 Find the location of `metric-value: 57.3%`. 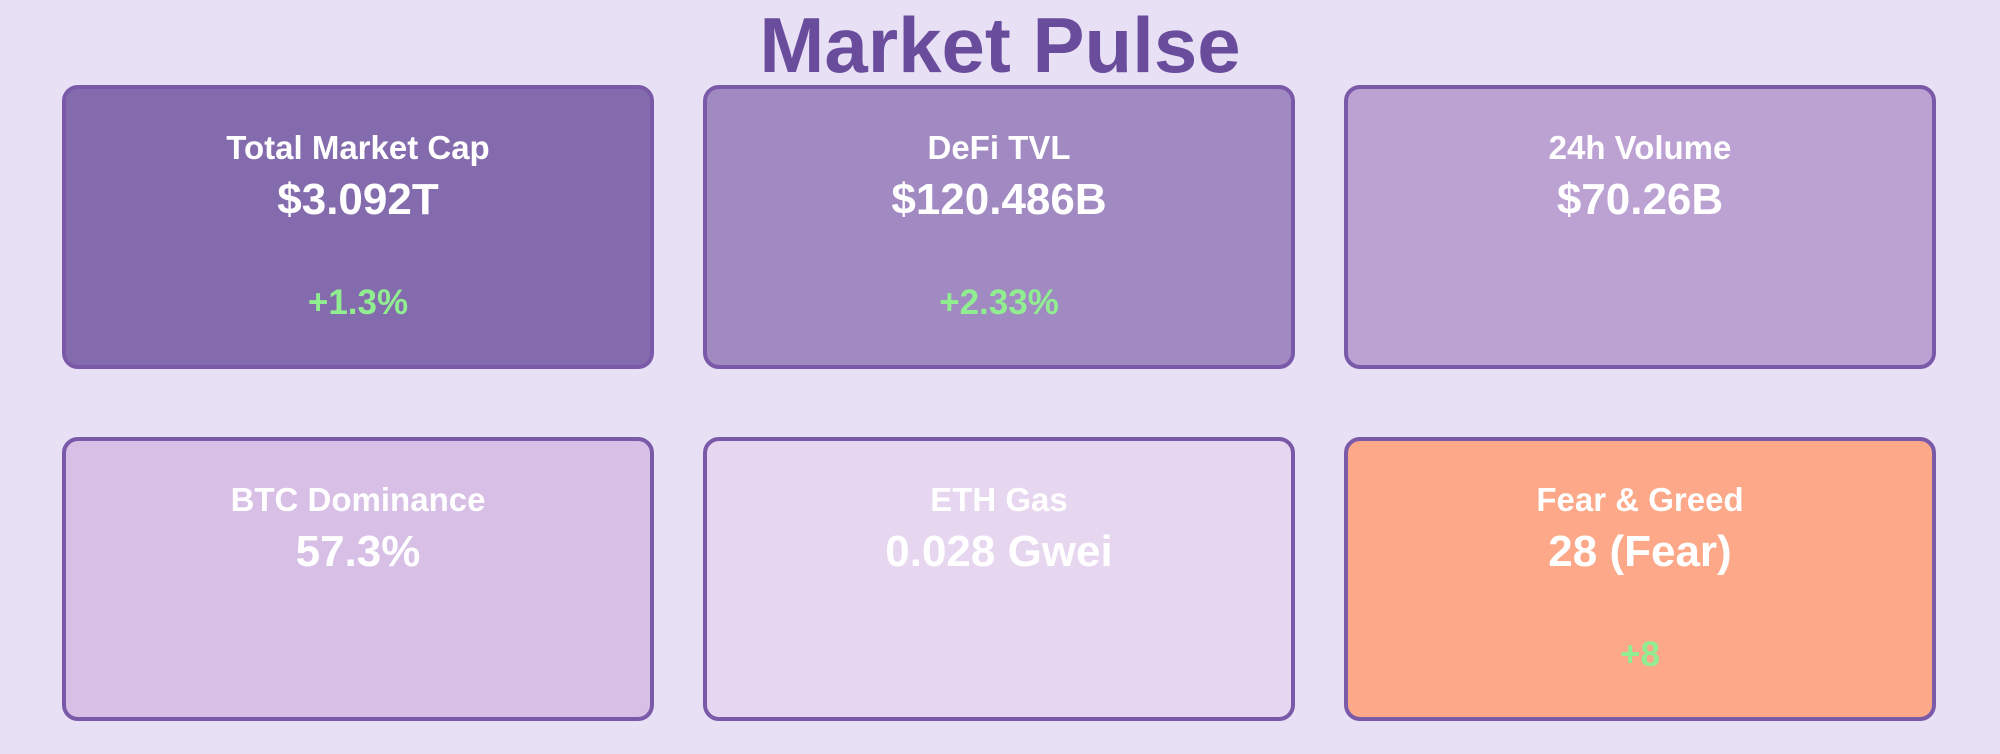

metric-value: 57.3% is located at coordinates (358, 551).